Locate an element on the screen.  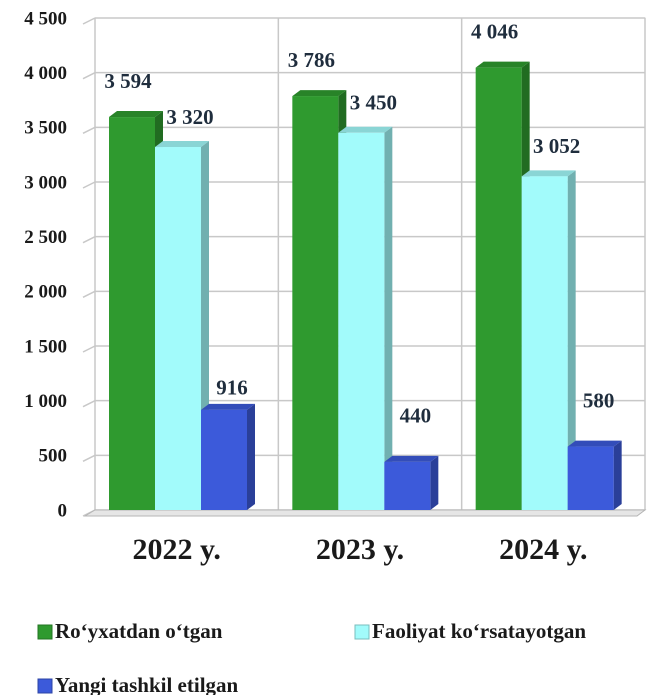
y-tick-label: 500 is located at coordinates (53, 456).